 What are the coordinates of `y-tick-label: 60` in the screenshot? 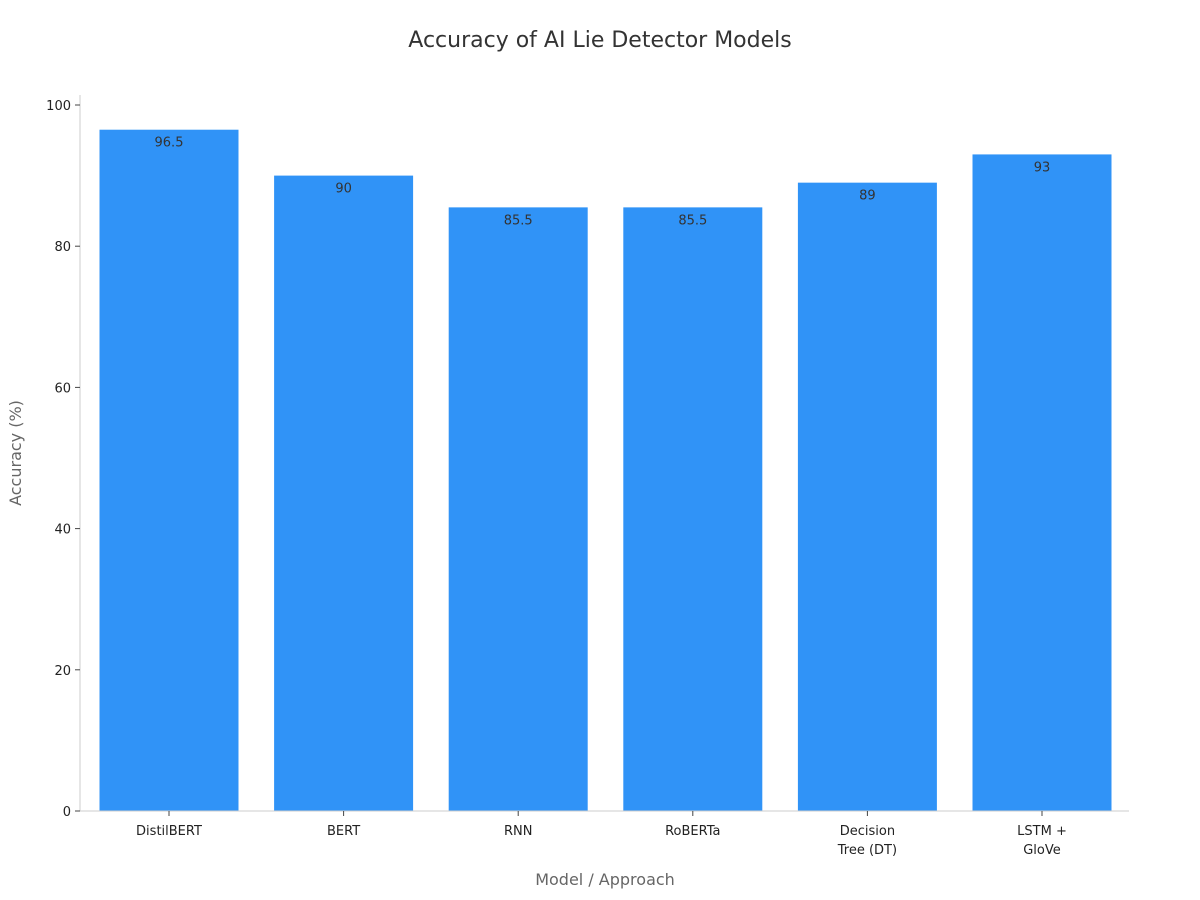 It's located at (62, 388).